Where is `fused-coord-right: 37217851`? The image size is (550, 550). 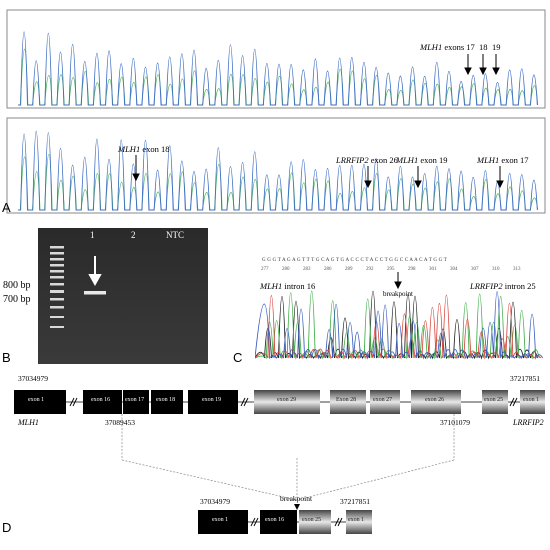 fused-coord-right: 37217851 is located at coordinates (355, 501).